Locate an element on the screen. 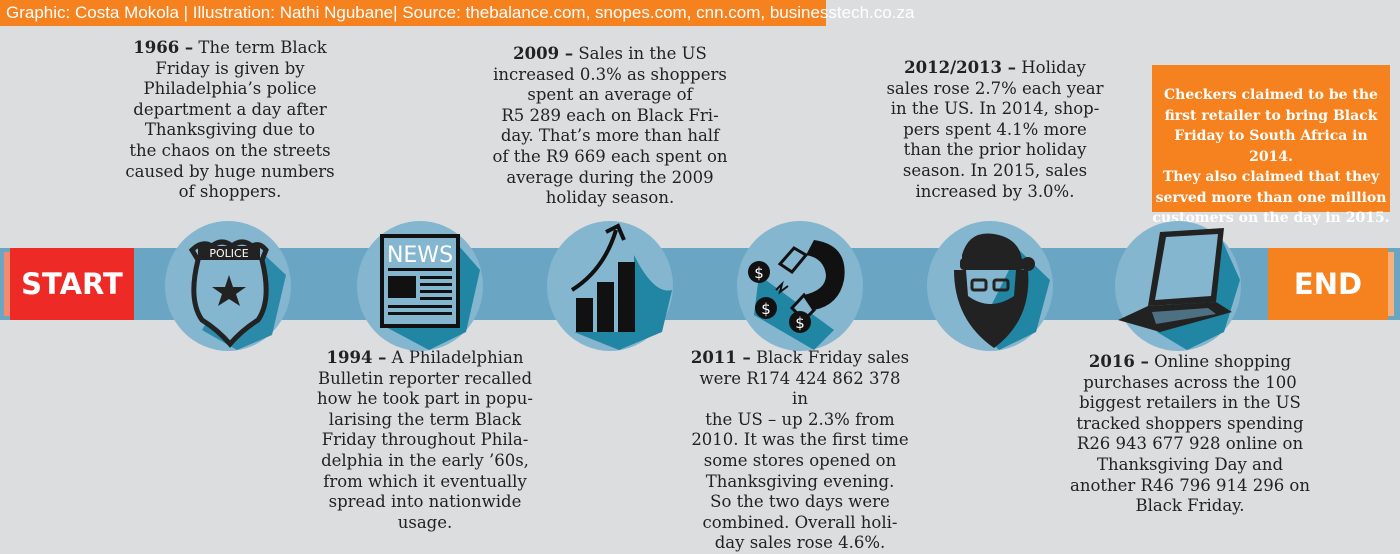 The height and width of the screenshot is (554, 1400). laptop-icon is located at coordinates (1178, 286).